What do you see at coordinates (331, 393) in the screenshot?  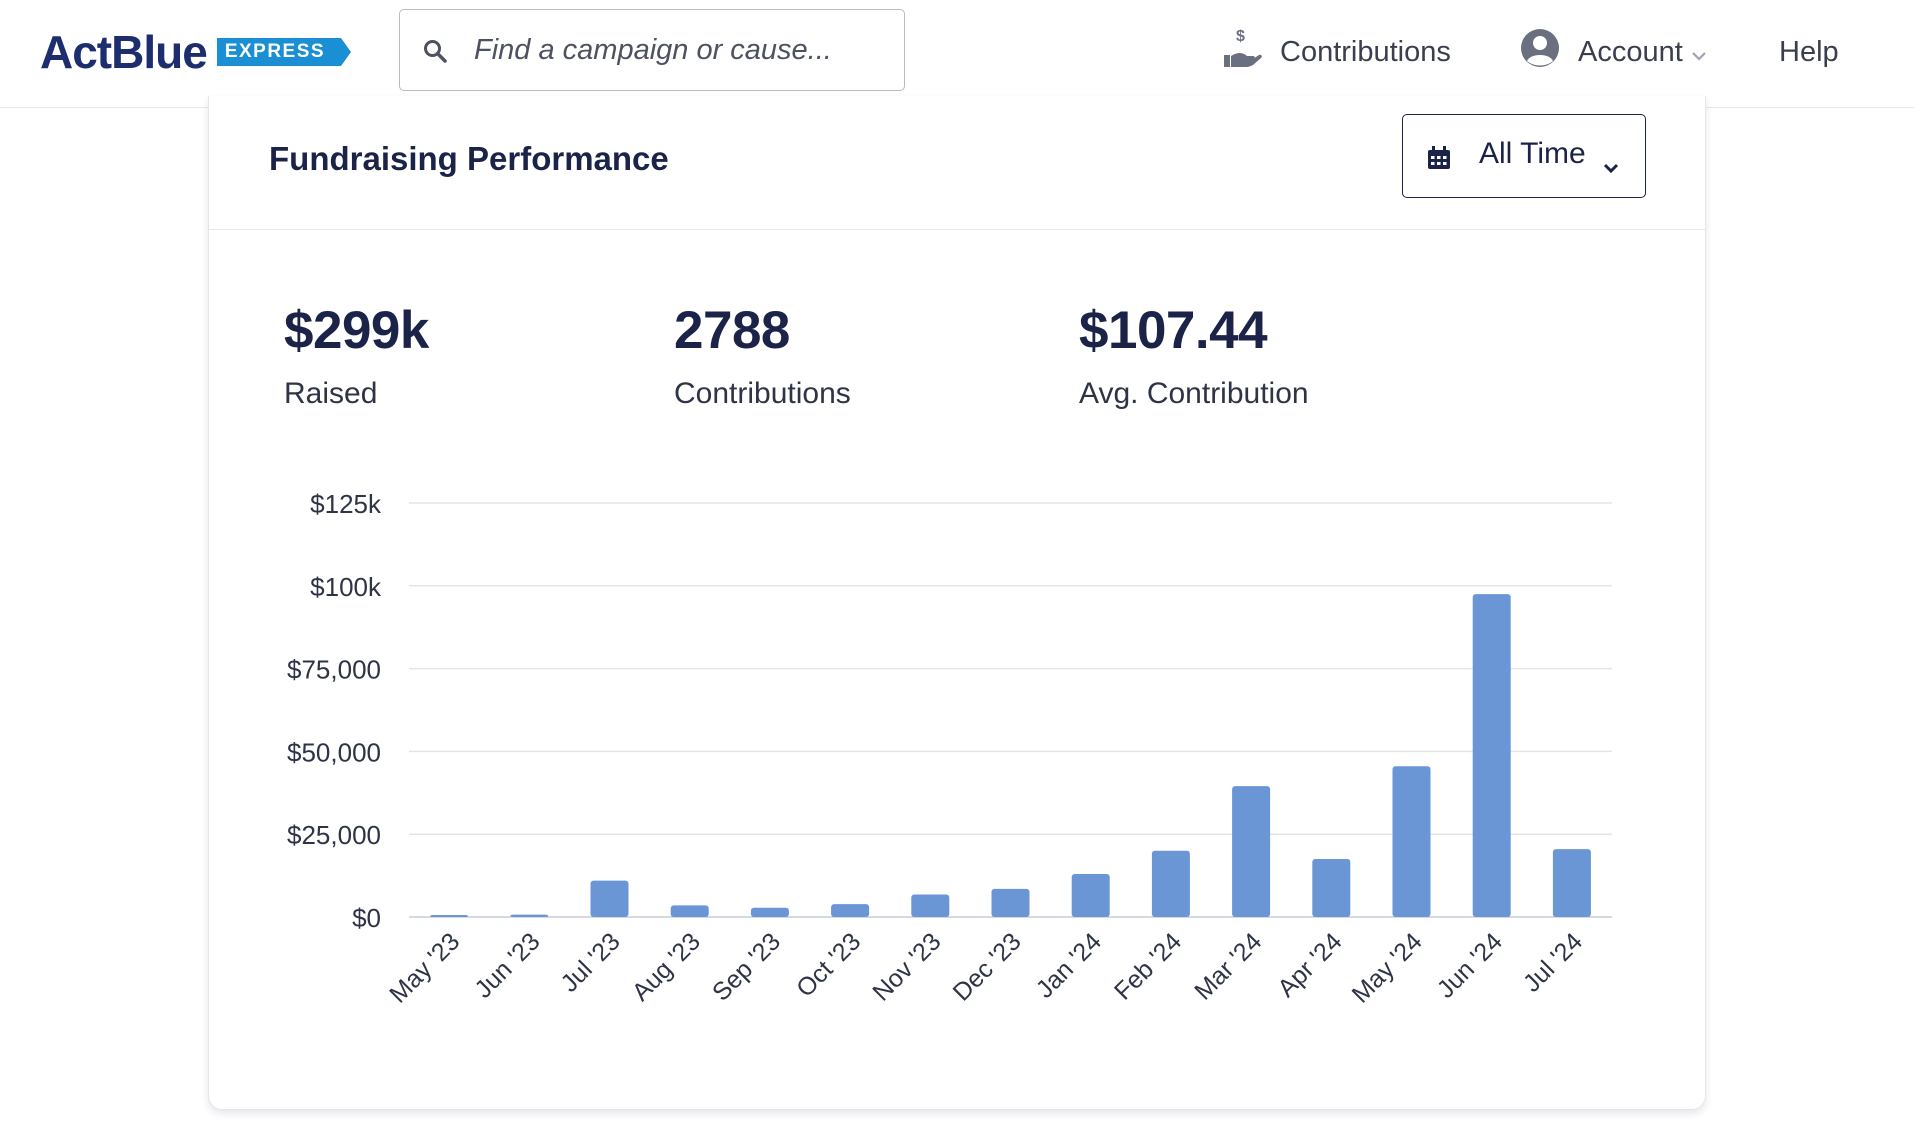 I see `stat-raised-label: Raised` at bounding box center [331, 393].